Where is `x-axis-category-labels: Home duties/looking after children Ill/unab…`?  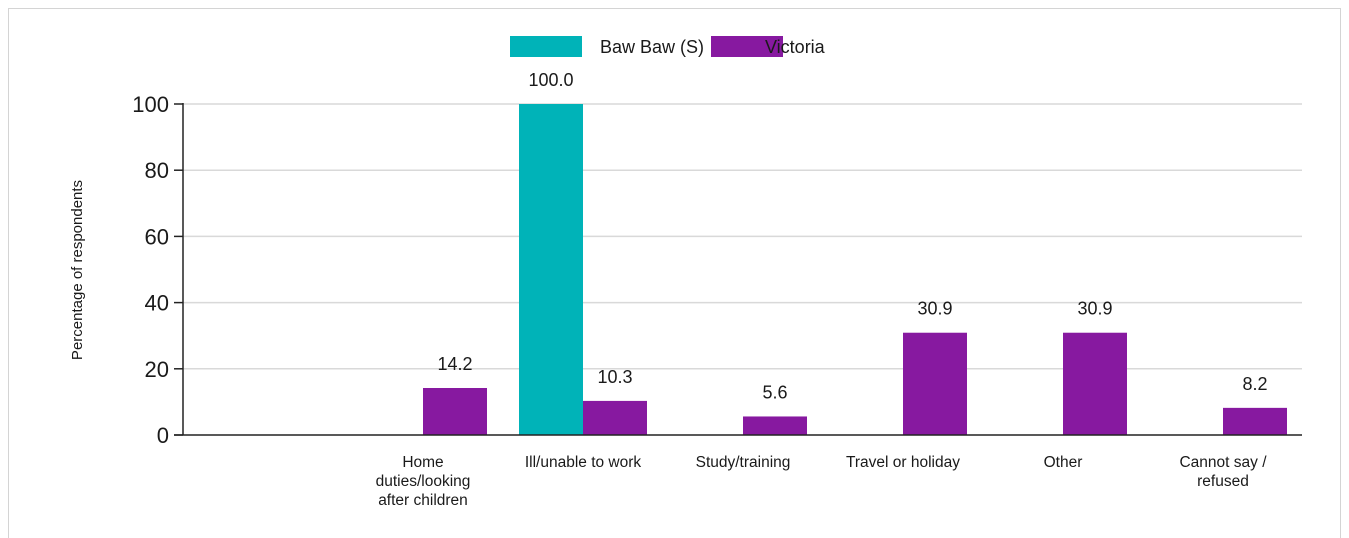
x-axis-category-labels: Home duties/looking after children Ill/unab… is located at coordinates (822, 481).